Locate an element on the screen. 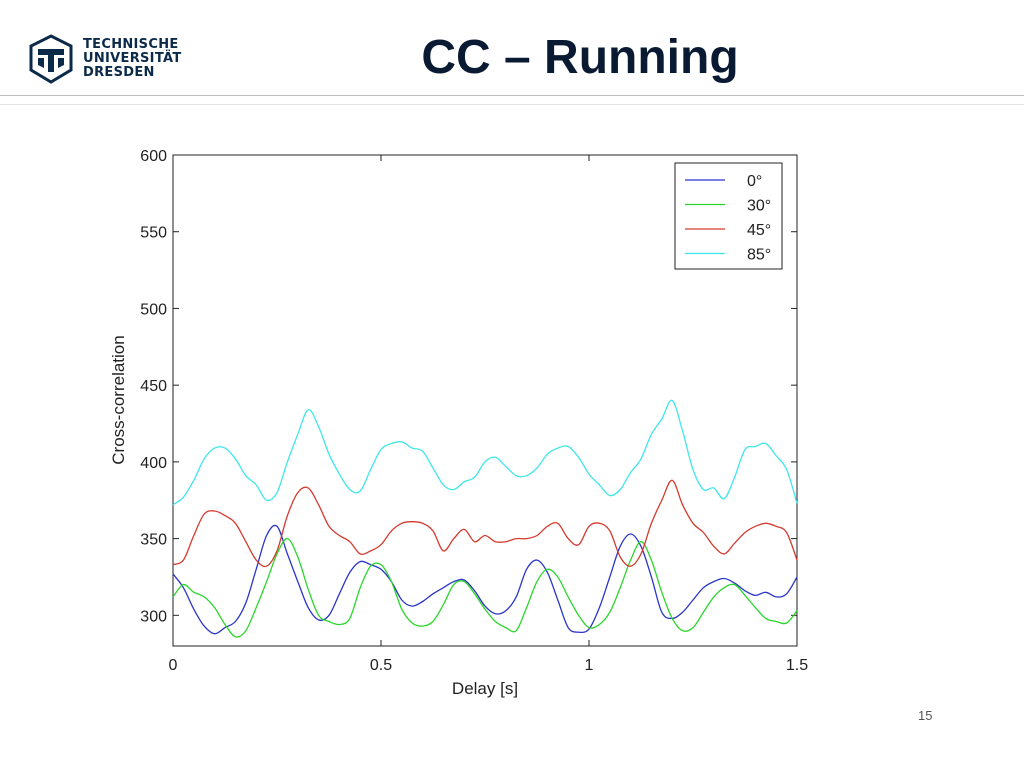 The image size is (1024, 768). legend-label-3: 85° is located at coordinates (759, 255).